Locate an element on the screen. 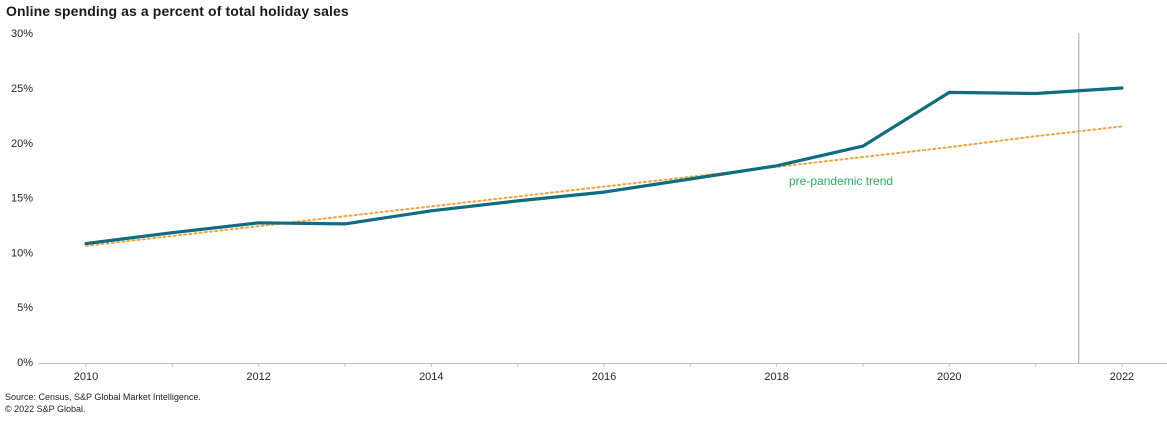  x-axis-label: 2010 is located at coordinates (86, 377).